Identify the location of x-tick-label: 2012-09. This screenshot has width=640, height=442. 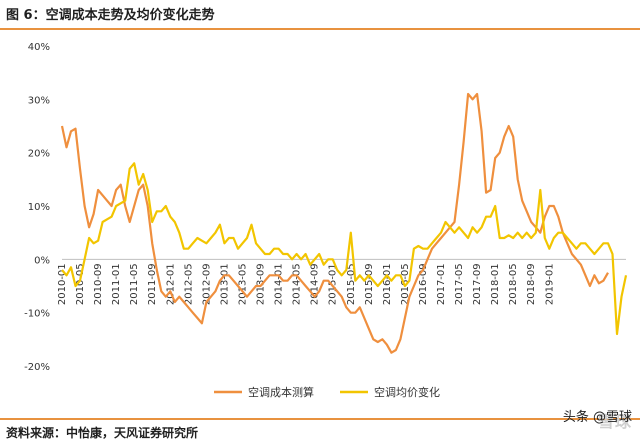
(206, 284).